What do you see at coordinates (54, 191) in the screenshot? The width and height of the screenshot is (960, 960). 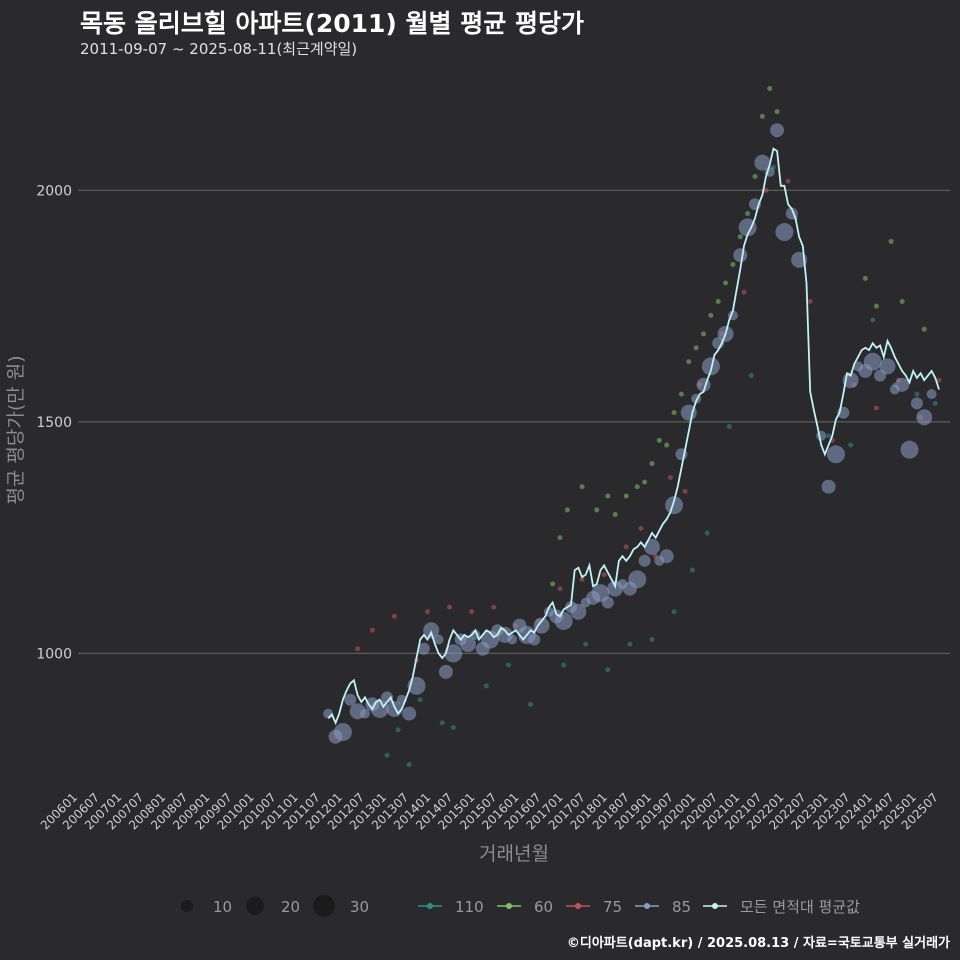 I see `y-tick-label: 2000` at bounding box center [54, 191].